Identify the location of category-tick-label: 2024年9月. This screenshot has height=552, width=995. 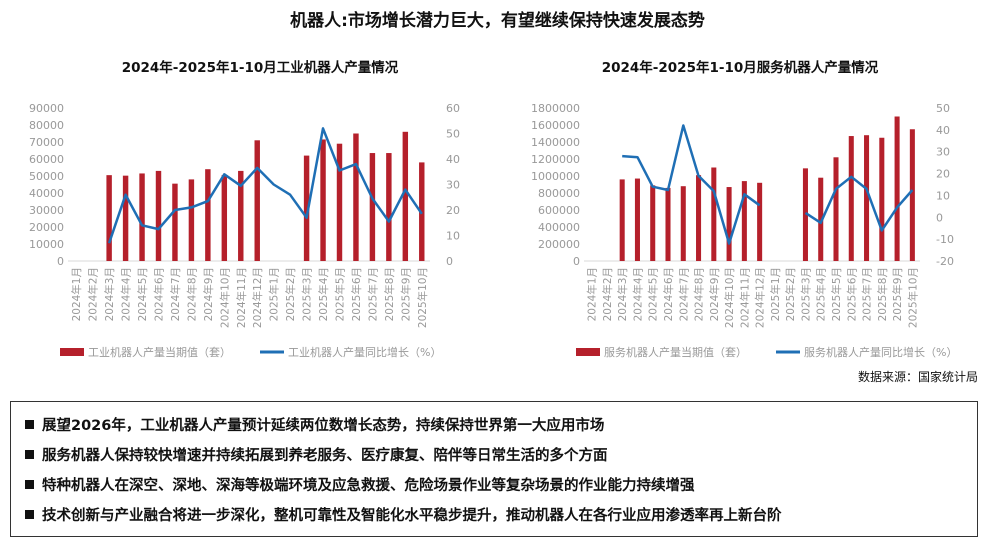
(208, 294).